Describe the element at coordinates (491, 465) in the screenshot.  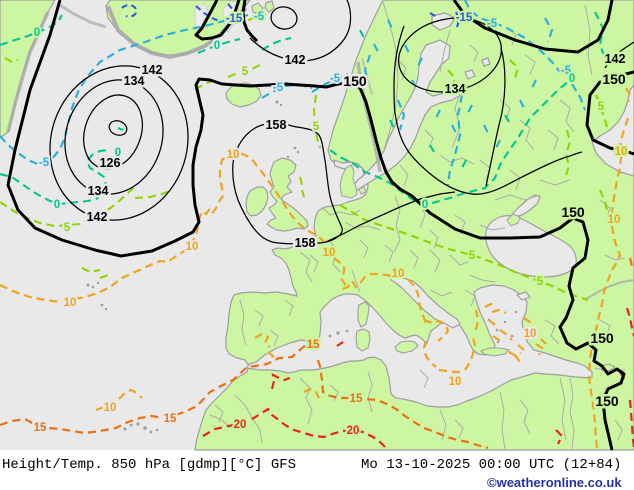
I see `svg-text:Mo 13-10-2025 00:00 UTC (12+84: Mo 13-10-2025 00:00 UTC (12+84)` at that location.